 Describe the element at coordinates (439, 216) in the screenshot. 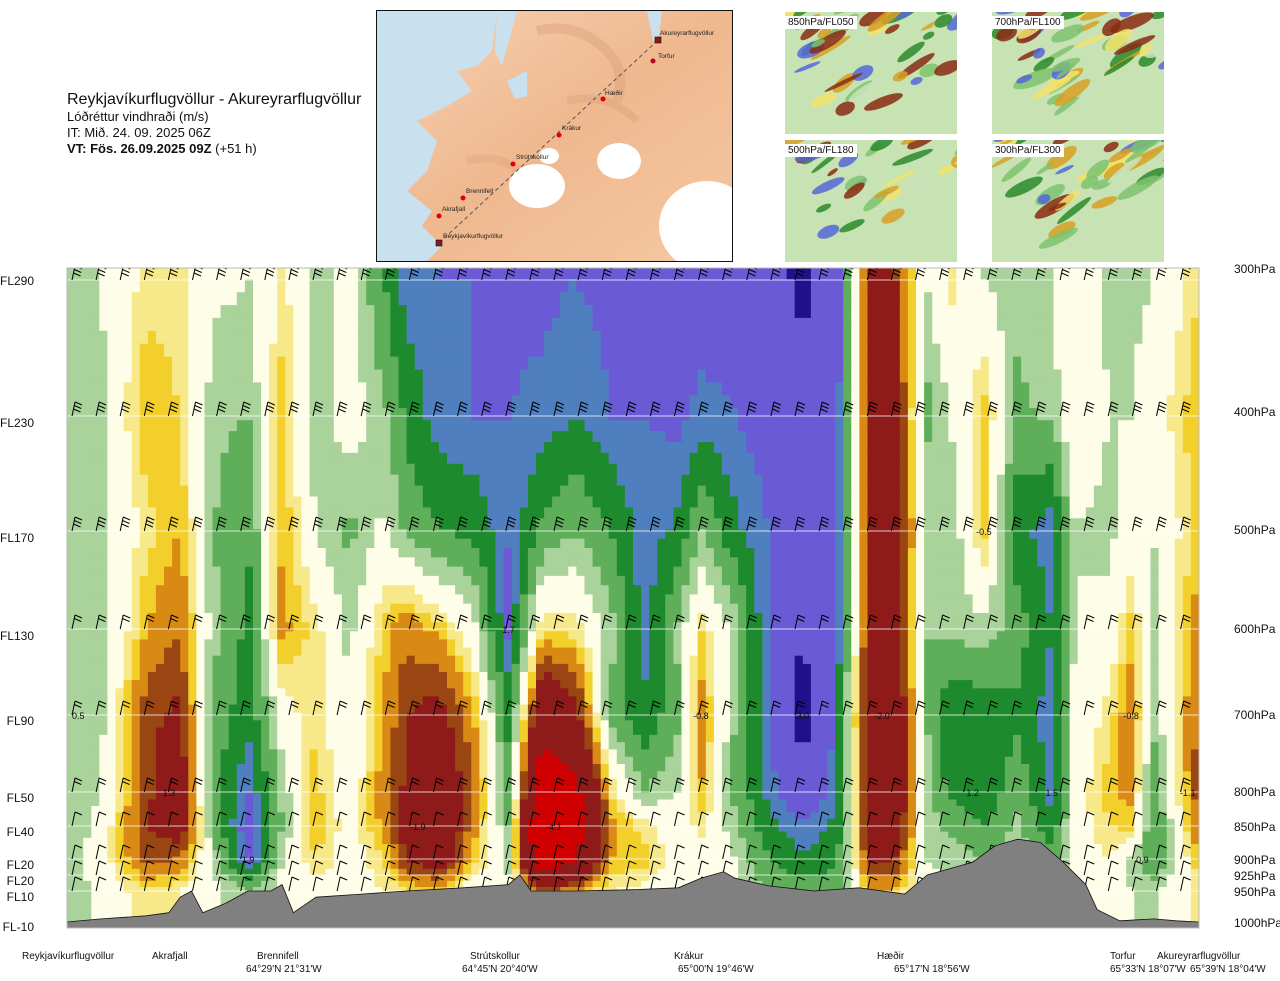

I see `waypoint-marker-akrafjall` at that location.